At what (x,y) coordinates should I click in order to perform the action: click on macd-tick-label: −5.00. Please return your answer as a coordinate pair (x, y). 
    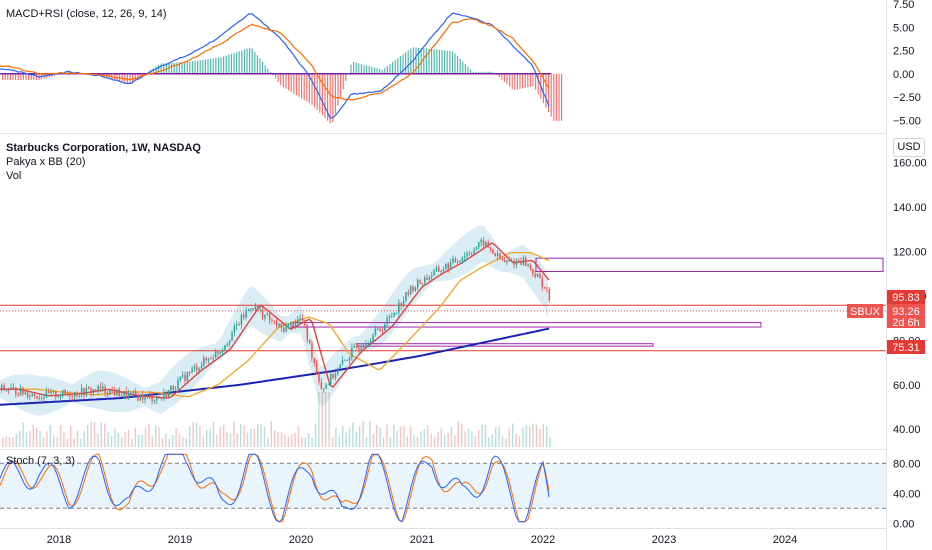
    Looking at the image, I should click on (907, 121).